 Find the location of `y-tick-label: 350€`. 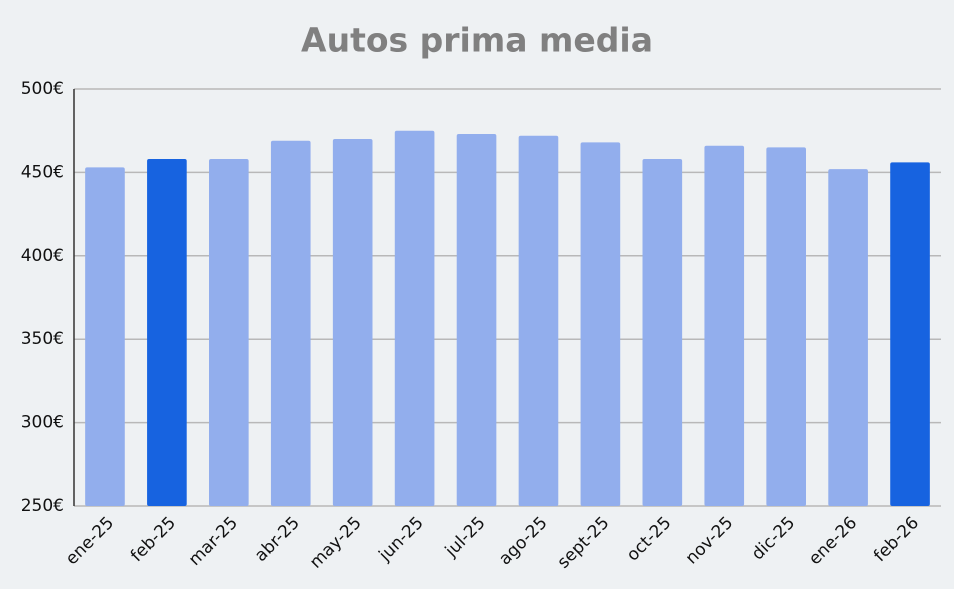

y-tick-label: 350€ is located at coordinates (42, 339).